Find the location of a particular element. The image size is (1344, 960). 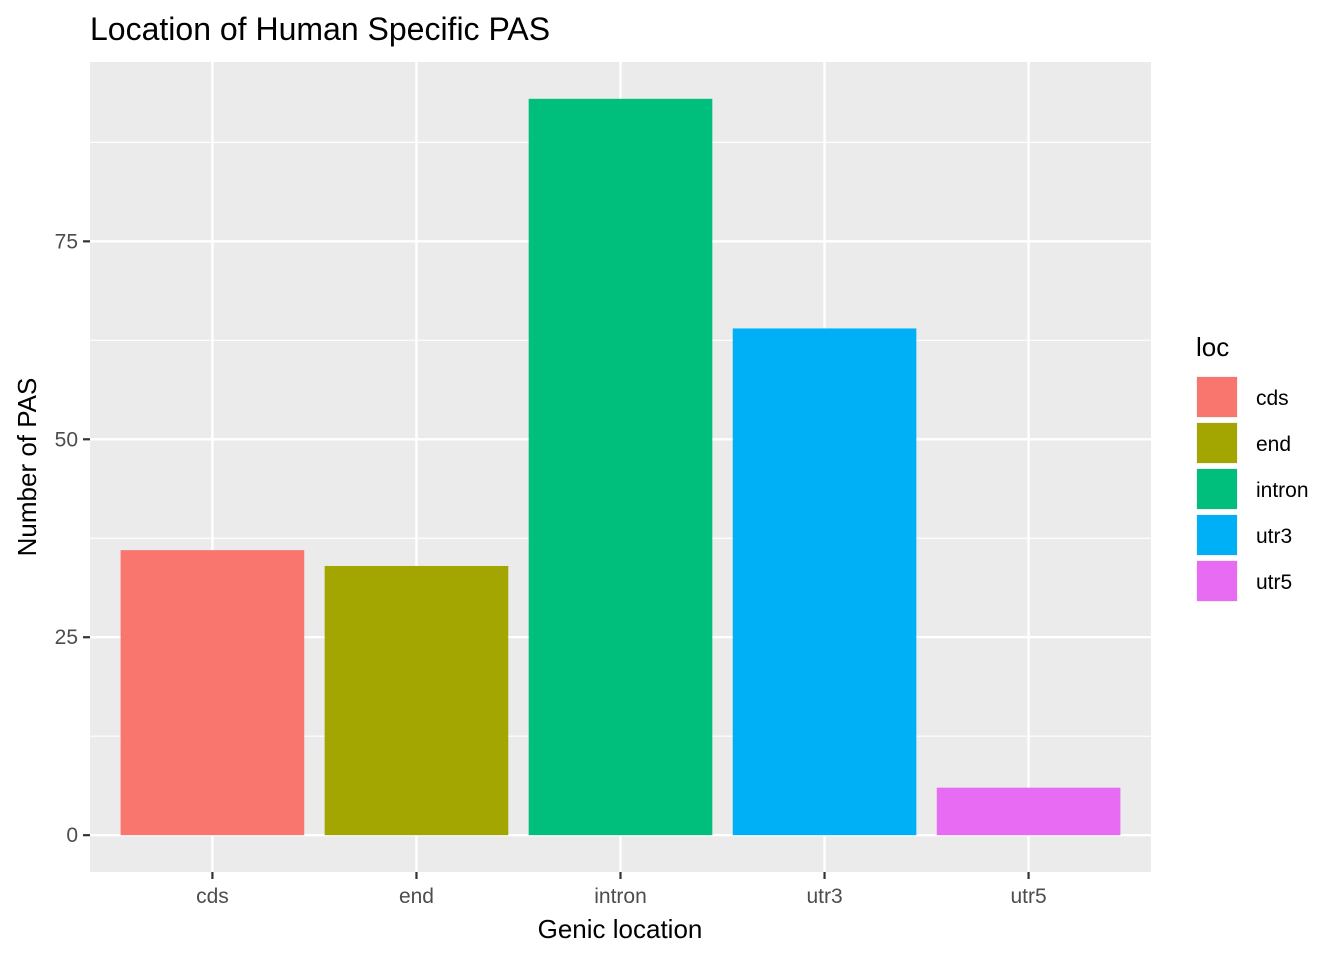

bar-end is located at coordinates (416, 700).